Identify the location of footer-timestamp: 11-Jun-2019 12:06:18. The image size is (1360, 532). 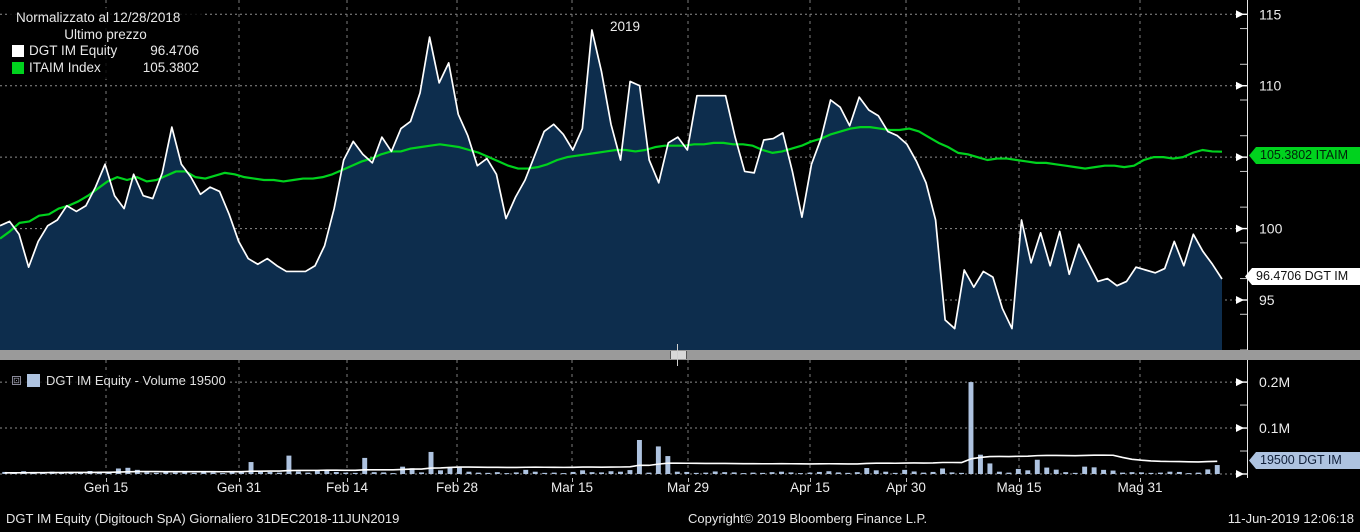
(1290, 518).